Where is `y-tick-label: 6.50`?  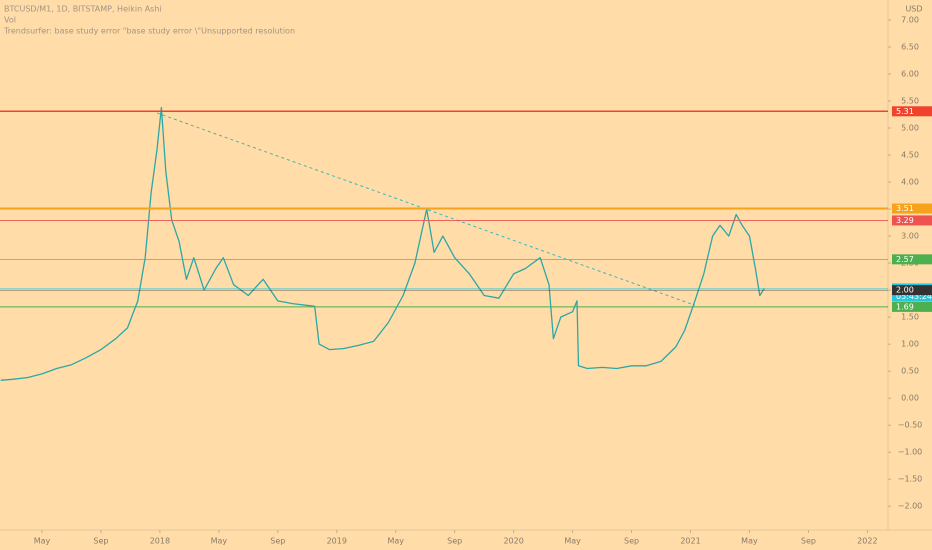
y-tick-label: 6.50 is located at coordinates (910, 47).